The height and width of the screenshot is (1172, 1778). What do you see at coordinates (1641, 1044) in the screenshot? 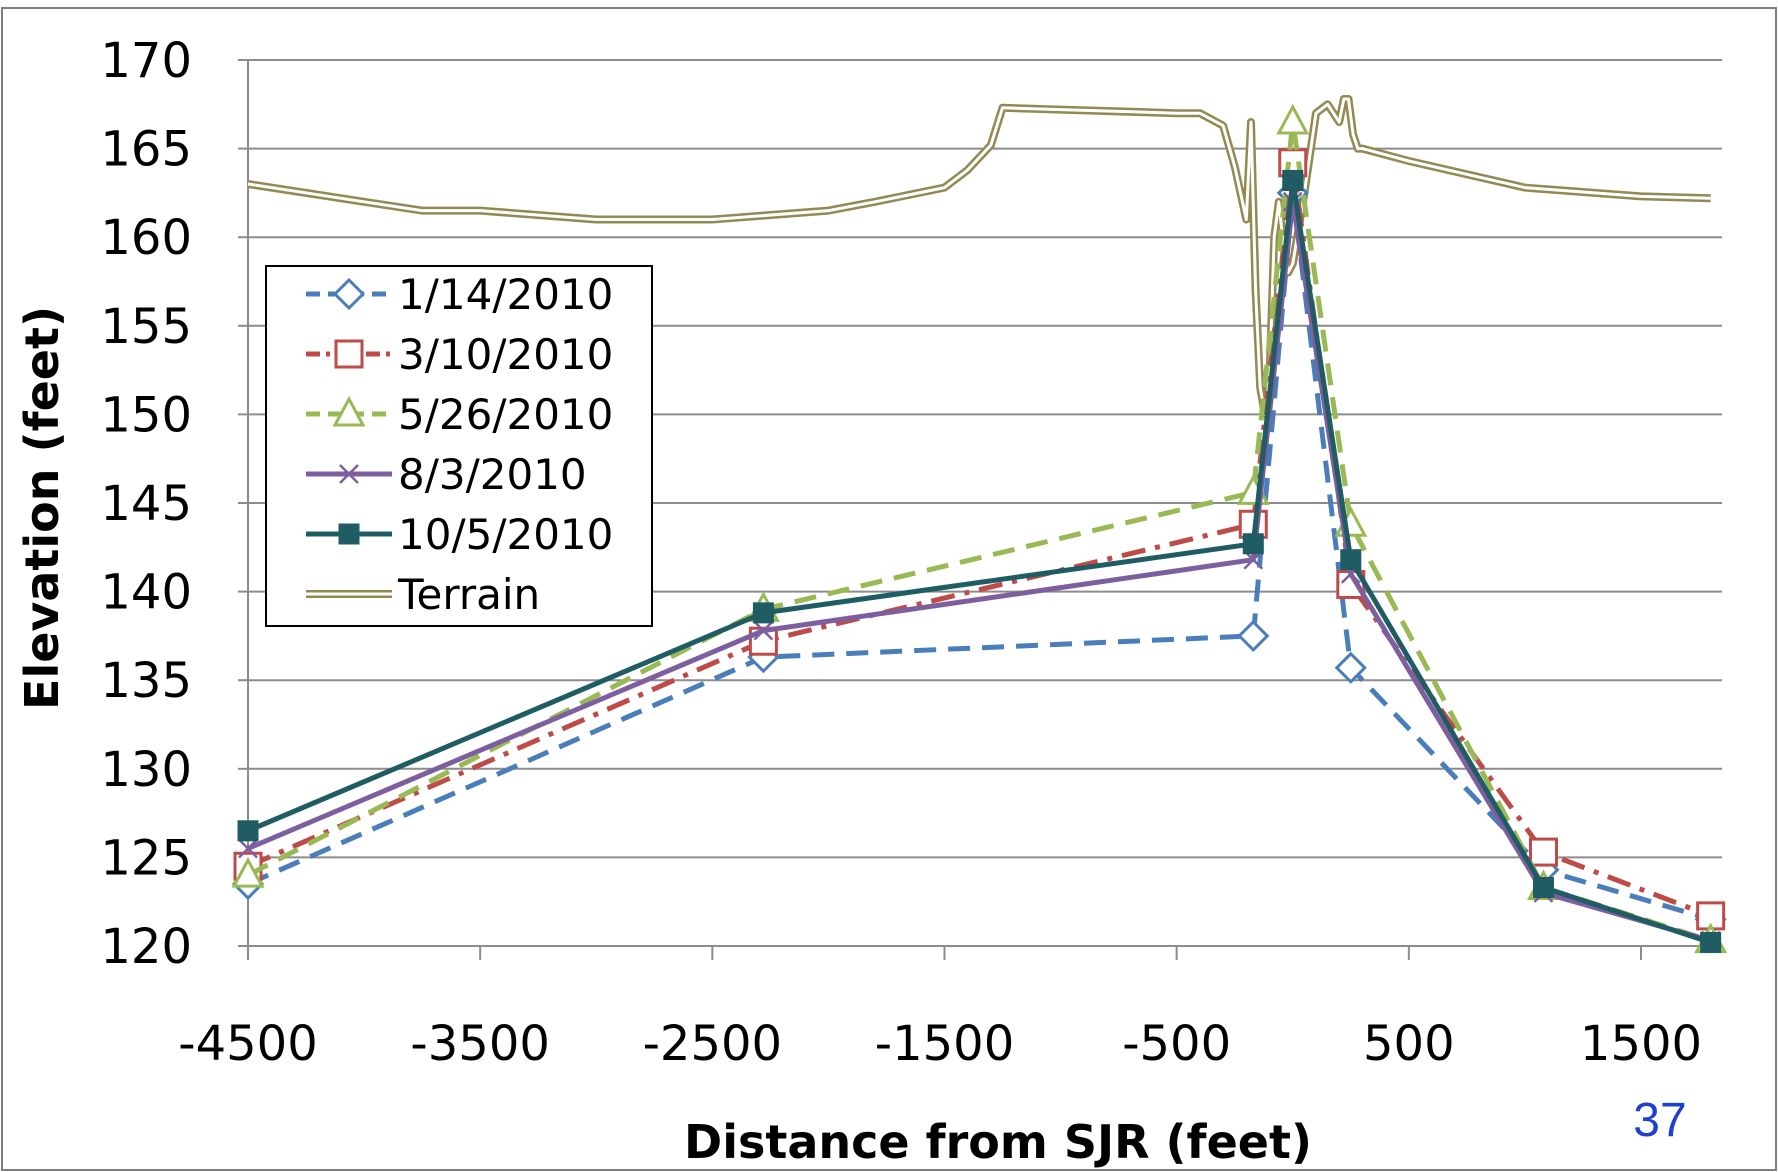
I see `x-tick-label: 1500` at bounding box center [1641, 1044].